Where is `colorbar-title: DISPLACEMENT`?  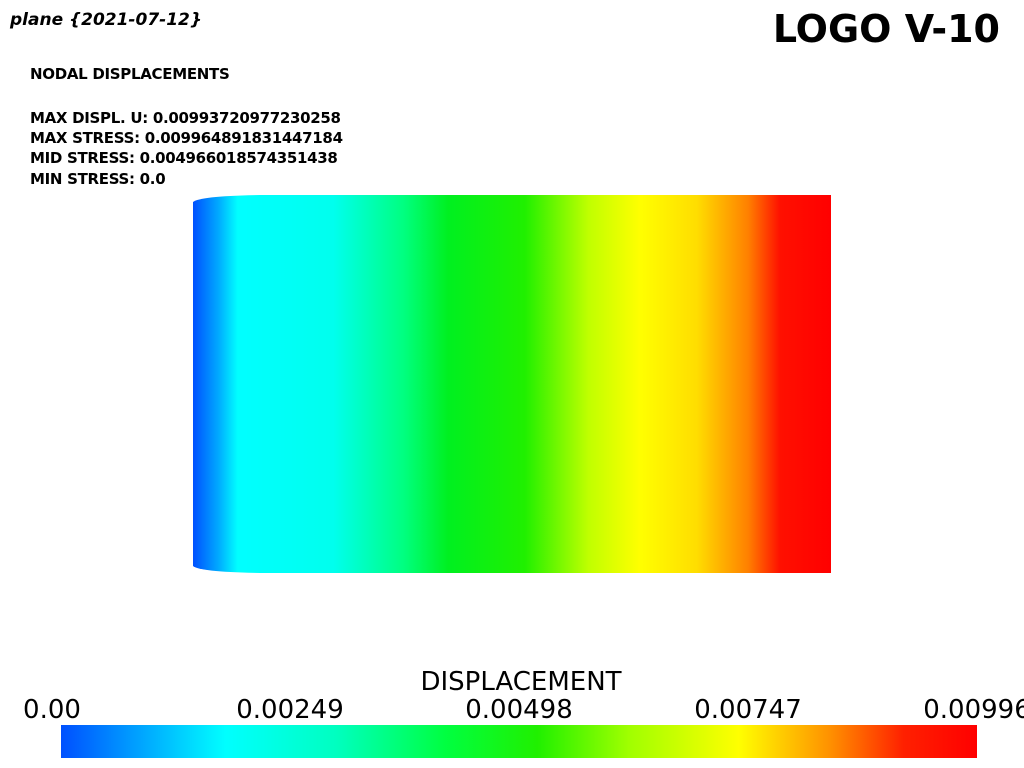
colorbar-title: DISPLACEMENT is located at coordinates (520, 682).